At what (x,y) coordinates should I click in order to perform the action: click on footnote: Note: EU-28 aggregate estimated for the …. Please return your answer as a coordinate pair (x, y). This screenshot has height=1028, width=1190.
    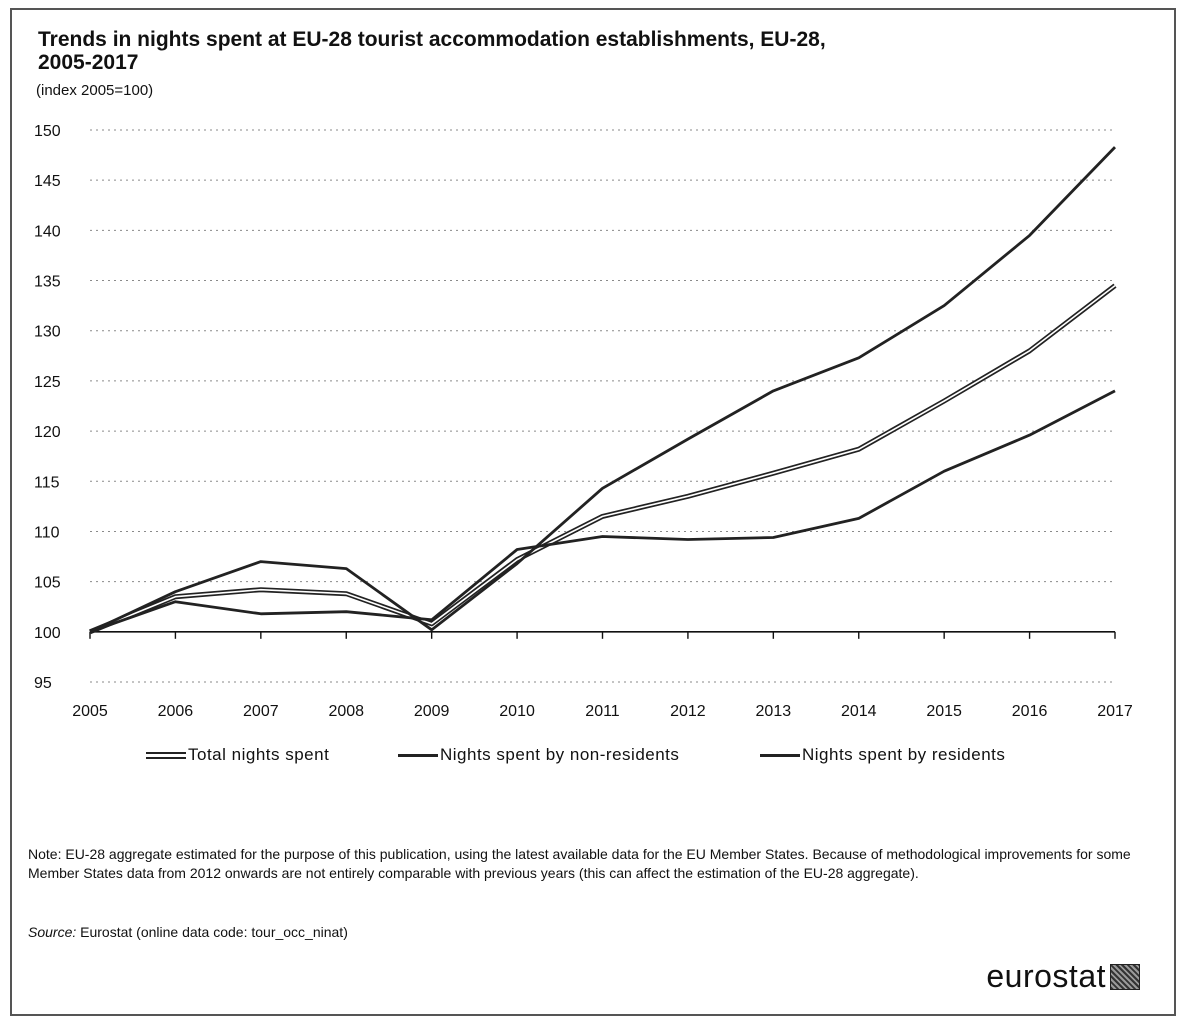
    Looking at the image, I should click on (579, 863).